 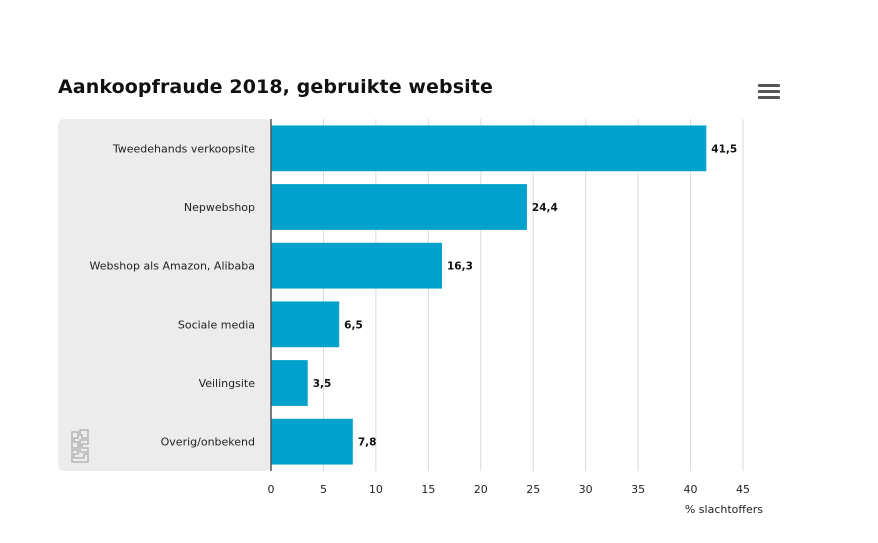 What do you see at coordinates (743, 489) in the screenshot?
I see `x-tick-label: 45` at bounding box center [743, 489].